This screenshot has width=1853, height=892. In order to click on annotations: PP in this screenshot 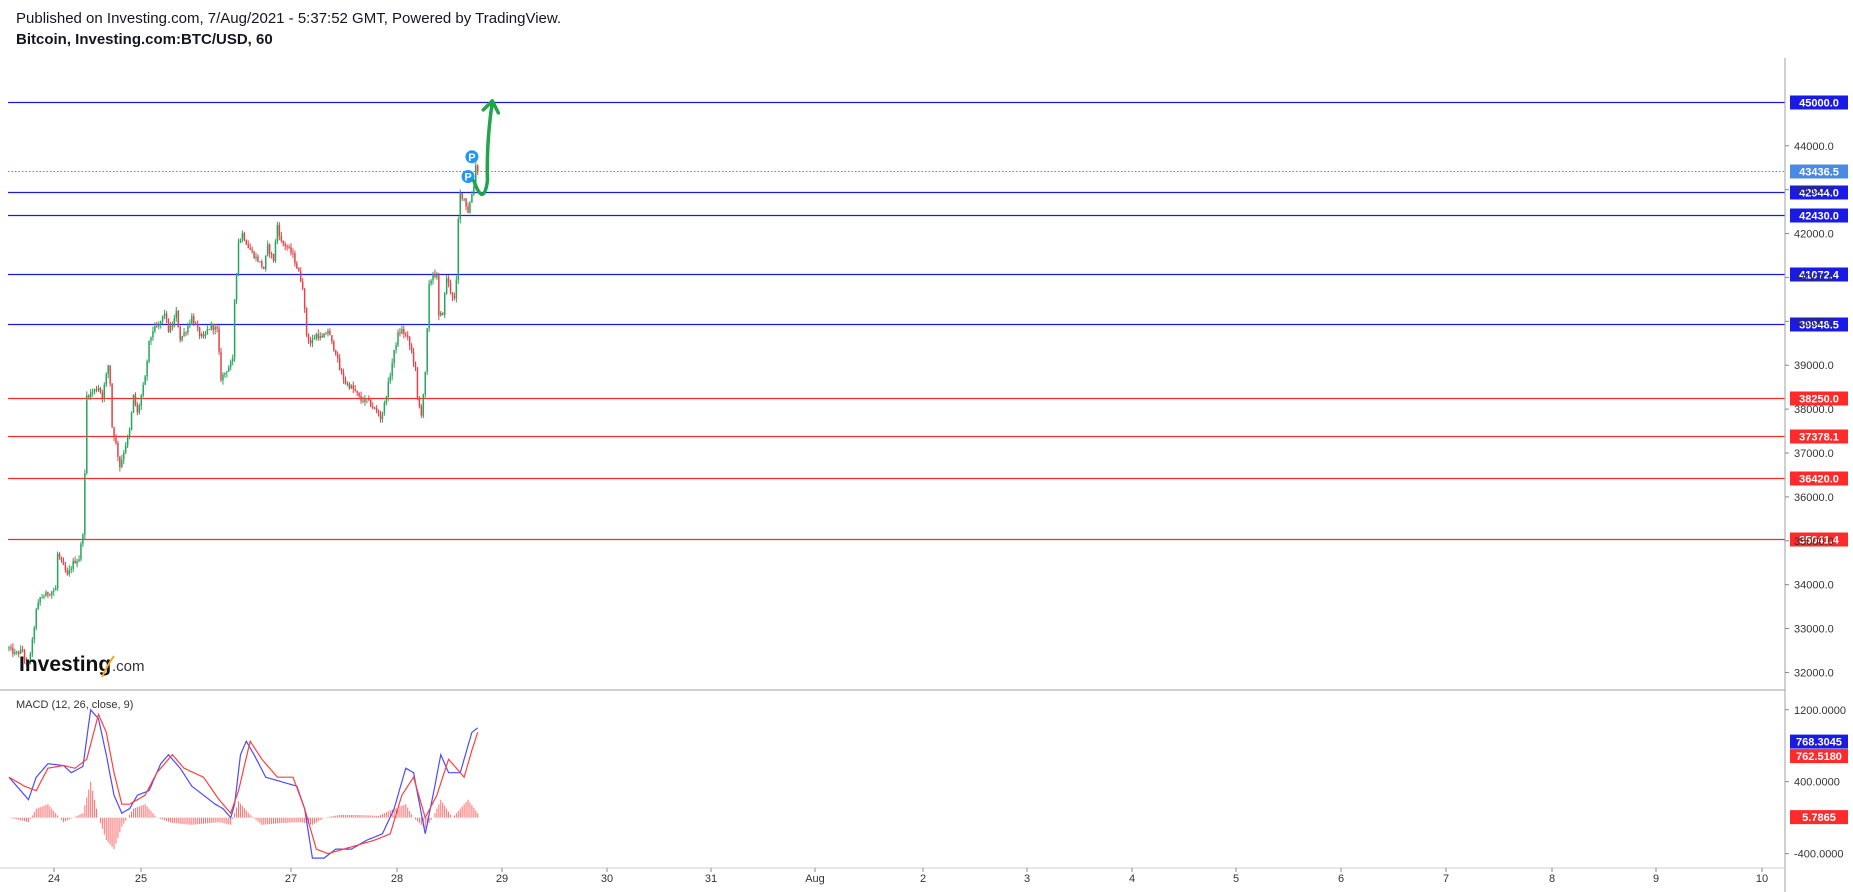, I will do `click(481, 148)`.